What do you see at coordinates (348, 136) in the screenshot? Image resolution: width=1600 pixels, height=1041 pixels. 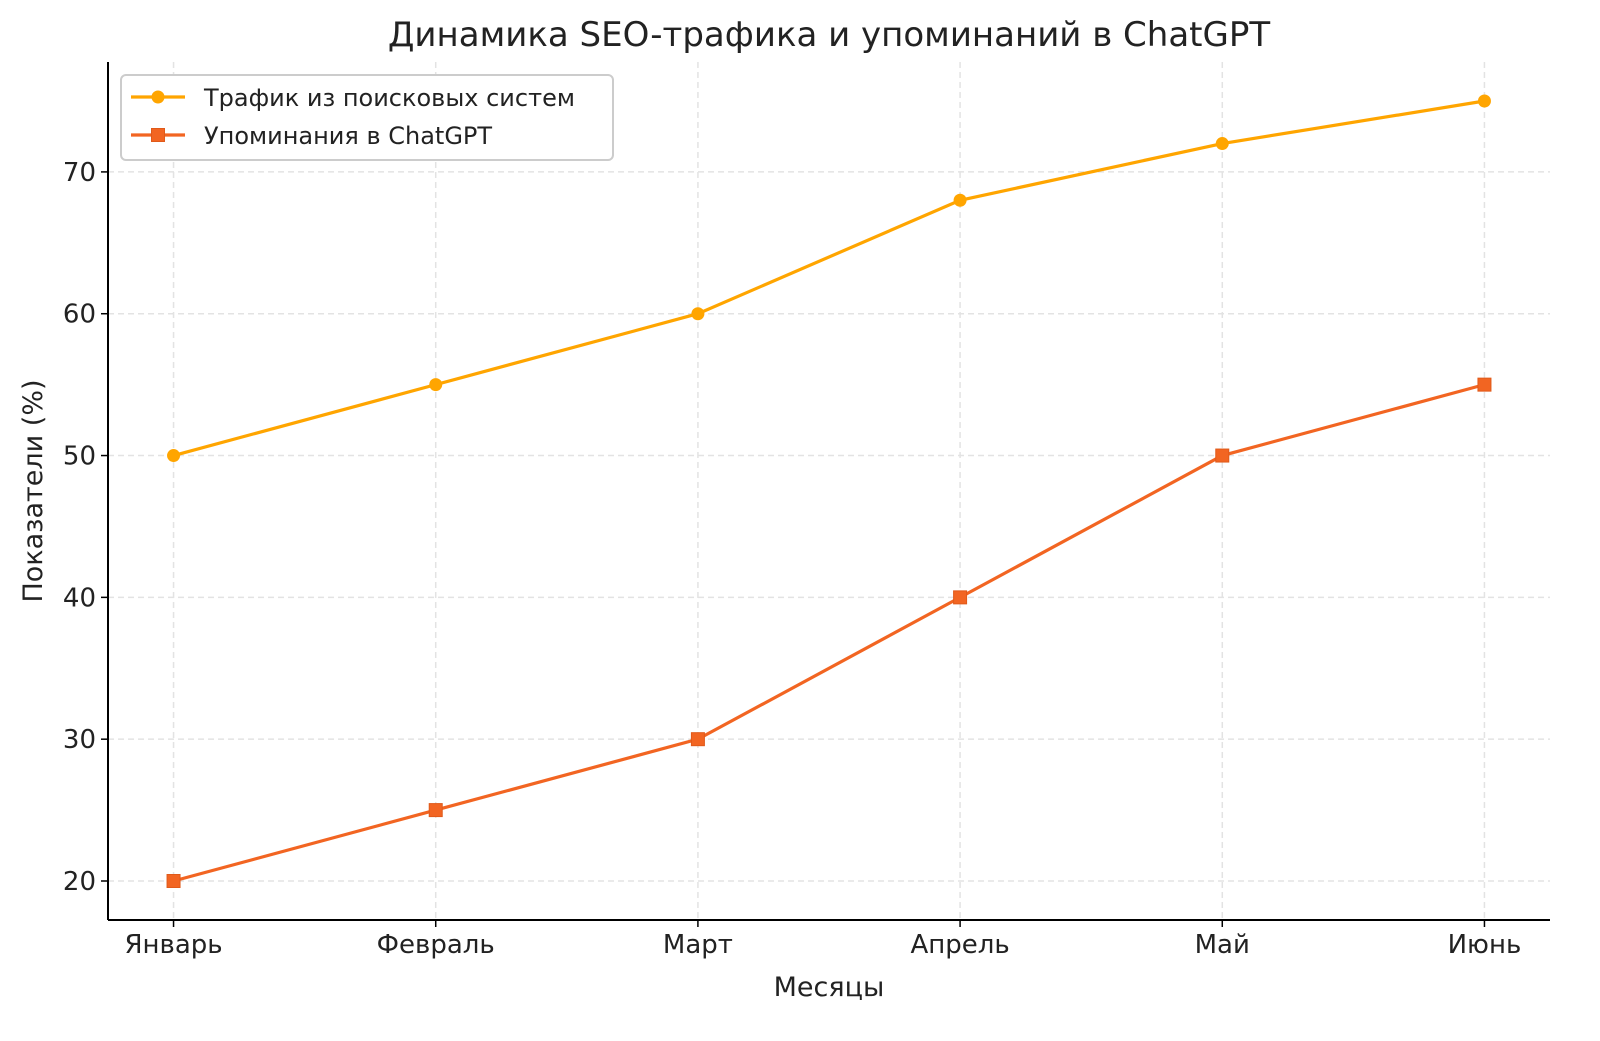 I see `legend-label-2: Упоминания в ChatGPT` at bounding box center [348, 136].